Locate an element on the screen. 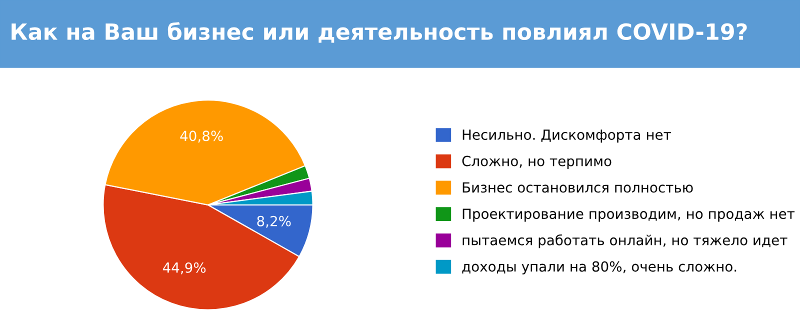 The image size is (800, 336). data-label: 40,8% is located at coordinates (201, 136).